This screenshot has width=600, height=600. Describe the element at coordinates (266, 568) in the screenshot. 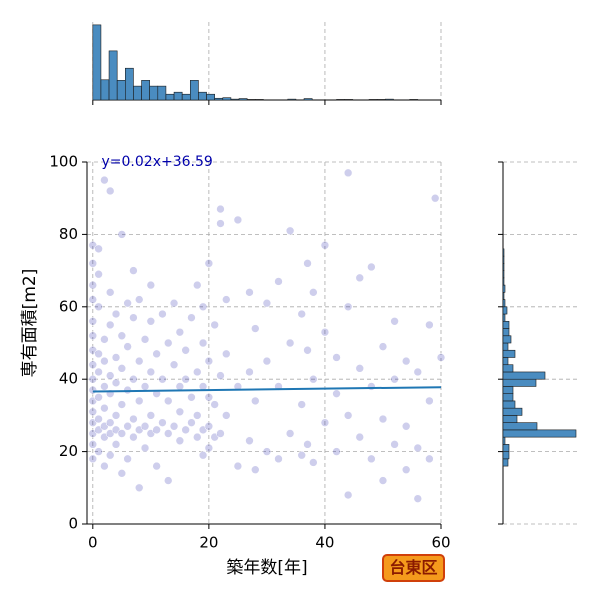

I see `x-axis-label: 築年数[年]` at that location.